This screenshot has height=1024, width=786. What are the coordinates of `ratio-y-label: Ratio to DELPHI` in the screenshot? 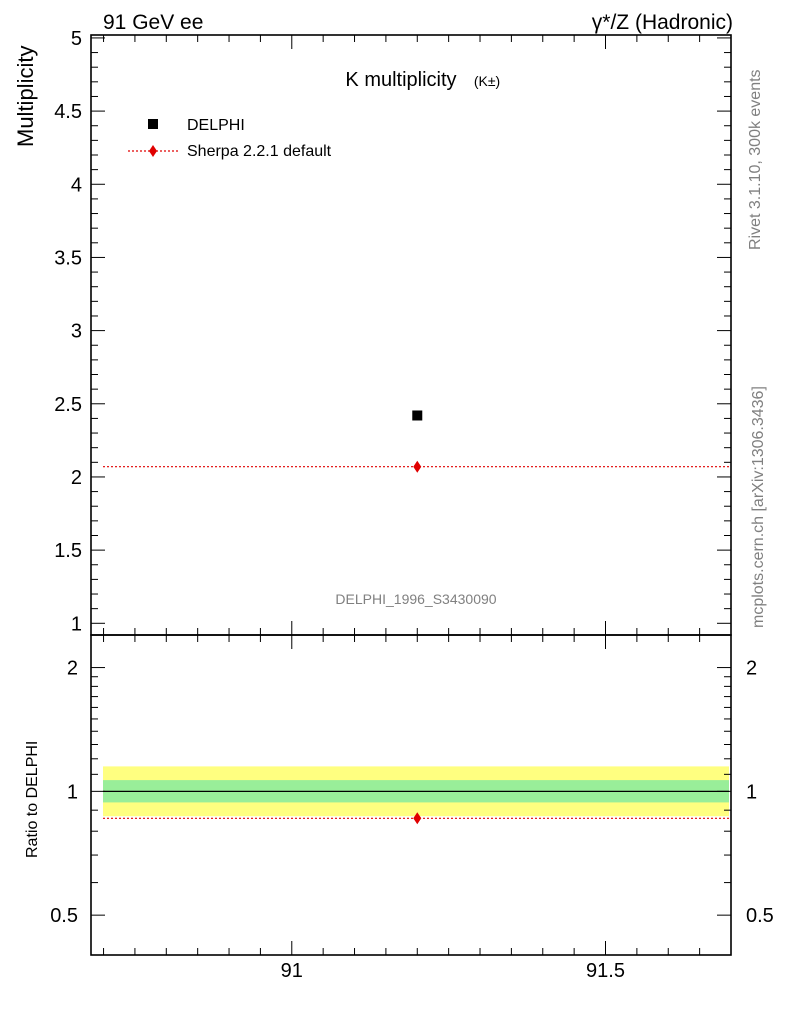 It's located at (32, 799).